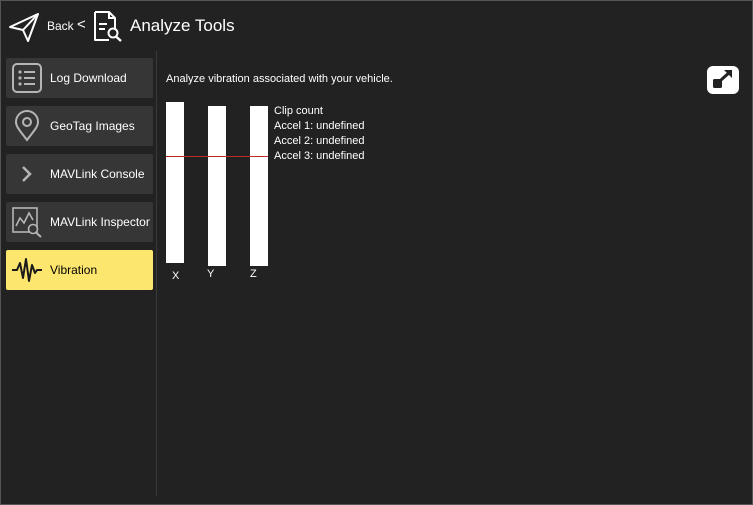 Image resolution: width=753 pixels, height=505 pixels. I want to click on sidebar-item-geotag-images: GeoTag Images, so click(79, 126).